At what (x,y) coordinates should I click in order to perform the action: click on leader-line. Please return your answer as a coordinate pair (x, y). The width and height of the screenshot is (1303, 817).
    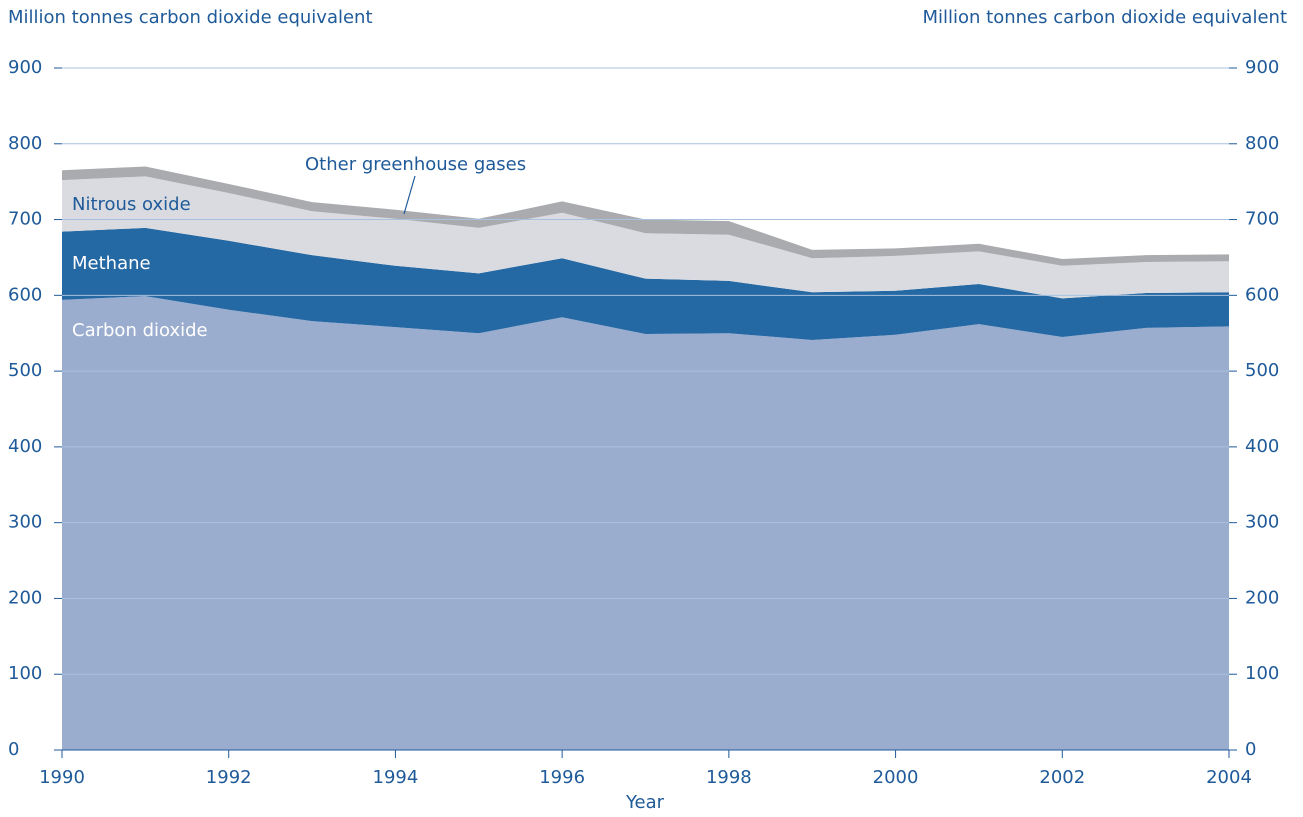
    Looking at the image, I should click on (409, 195).